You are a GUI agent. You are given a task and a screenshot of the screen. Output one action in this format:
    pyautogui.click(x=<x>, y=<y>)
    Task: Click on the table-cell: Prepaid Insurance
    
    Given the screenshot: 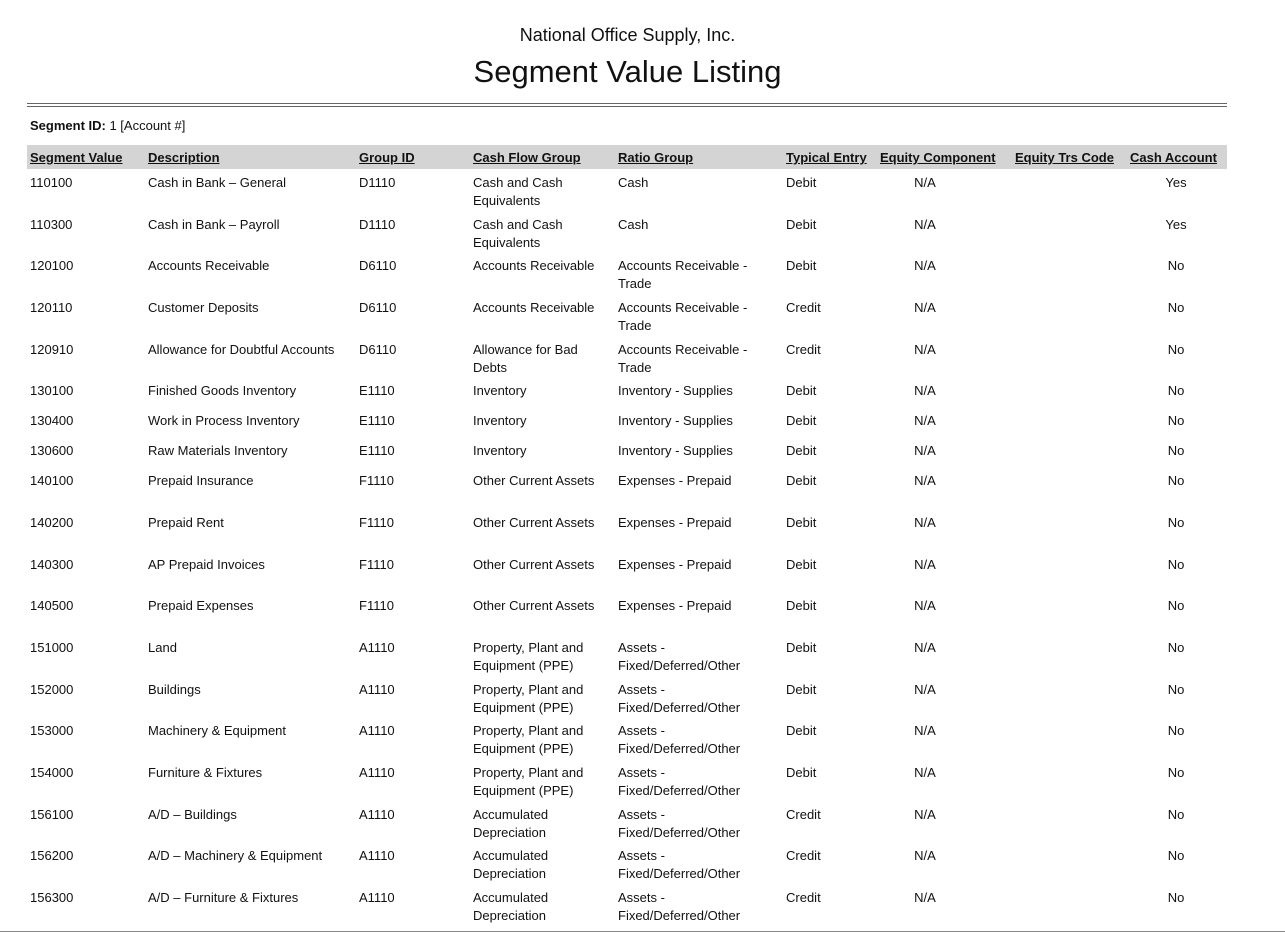 What is the action you would take?
    pyautogui.click(x=201, y=480)
    